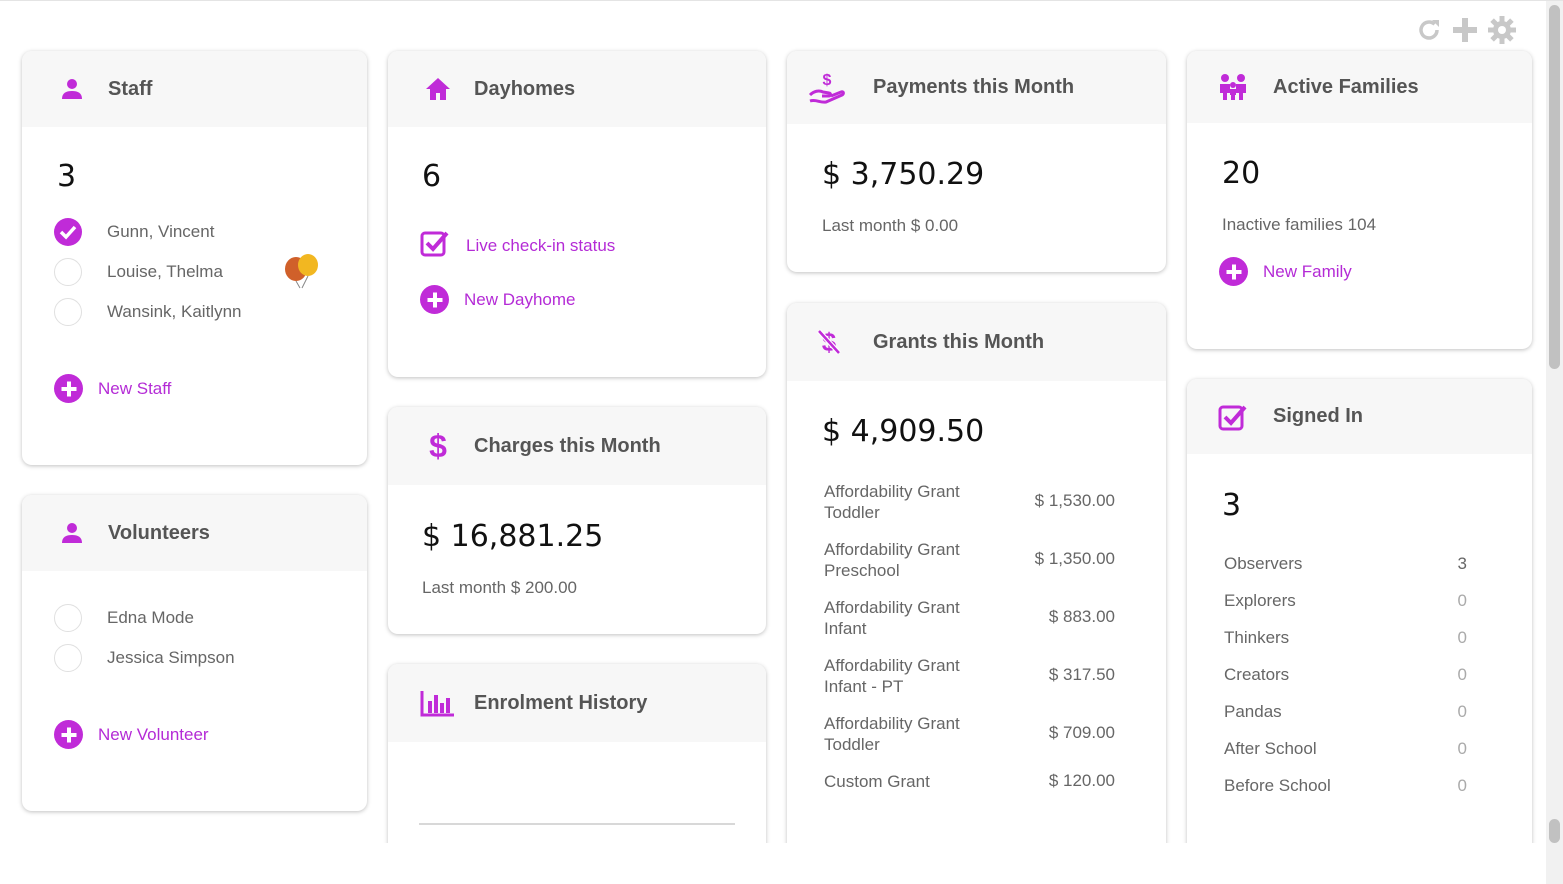 Image resolution: width=1563 pixels, height=884 pixels. I want to click on refresh-icon, so click(1429, 32).